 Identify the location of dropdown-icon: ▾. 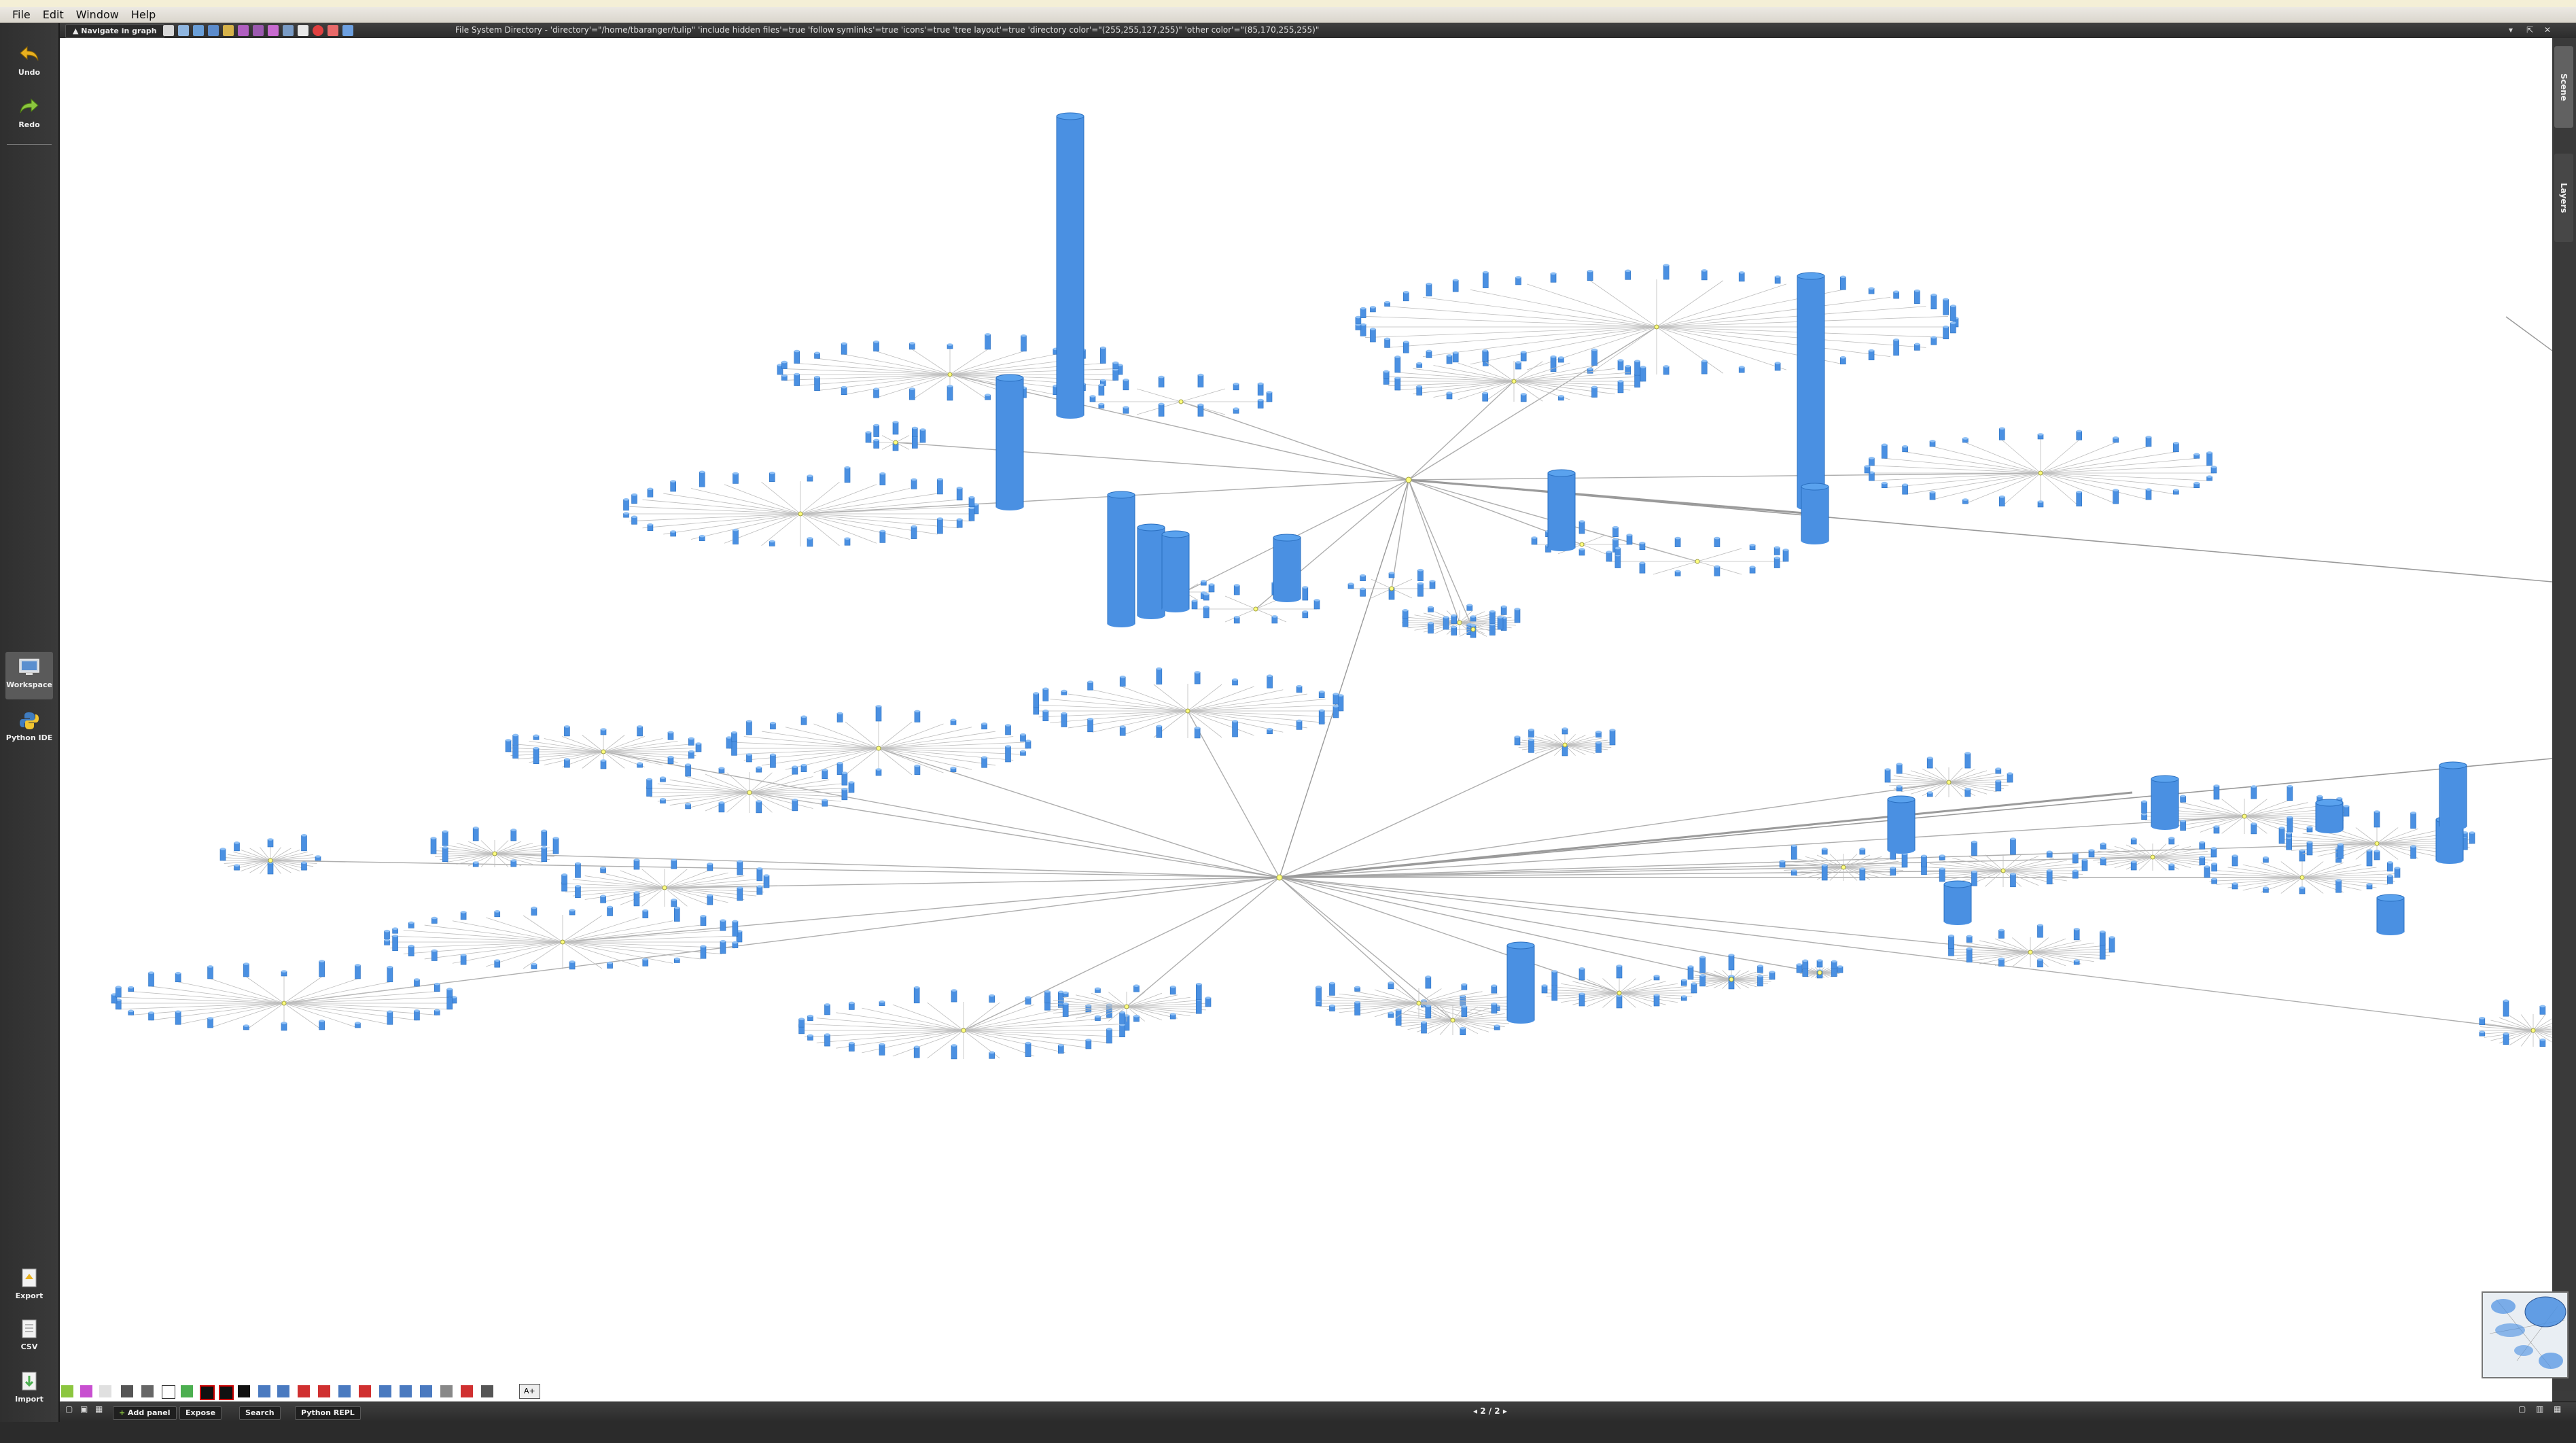
(2511, 30).